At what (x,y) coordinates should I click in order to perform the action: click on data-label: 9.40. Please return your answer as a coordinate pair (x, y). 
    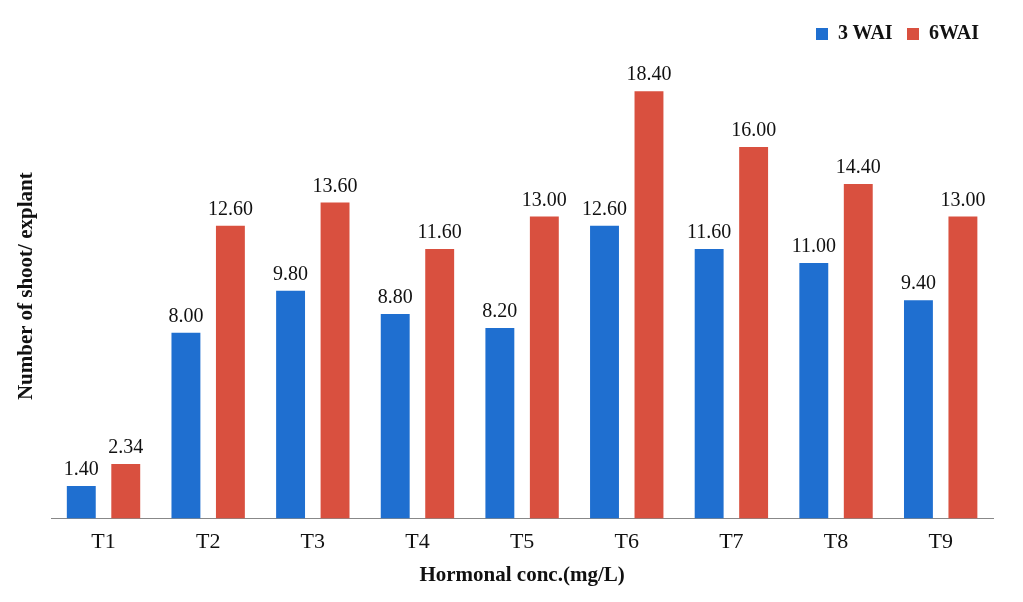
    Looking at the image, I should click on (918, 282).